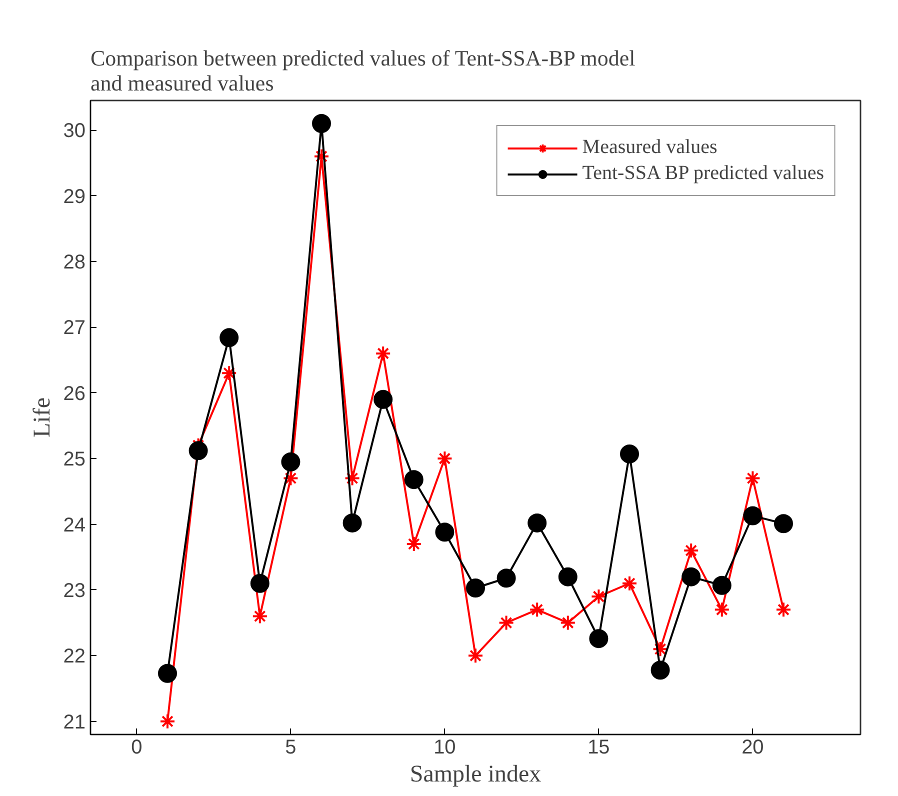  Describe the element at coordinates (753, 747) in the screenshot. I see `x-tick-label: 20` at that location.